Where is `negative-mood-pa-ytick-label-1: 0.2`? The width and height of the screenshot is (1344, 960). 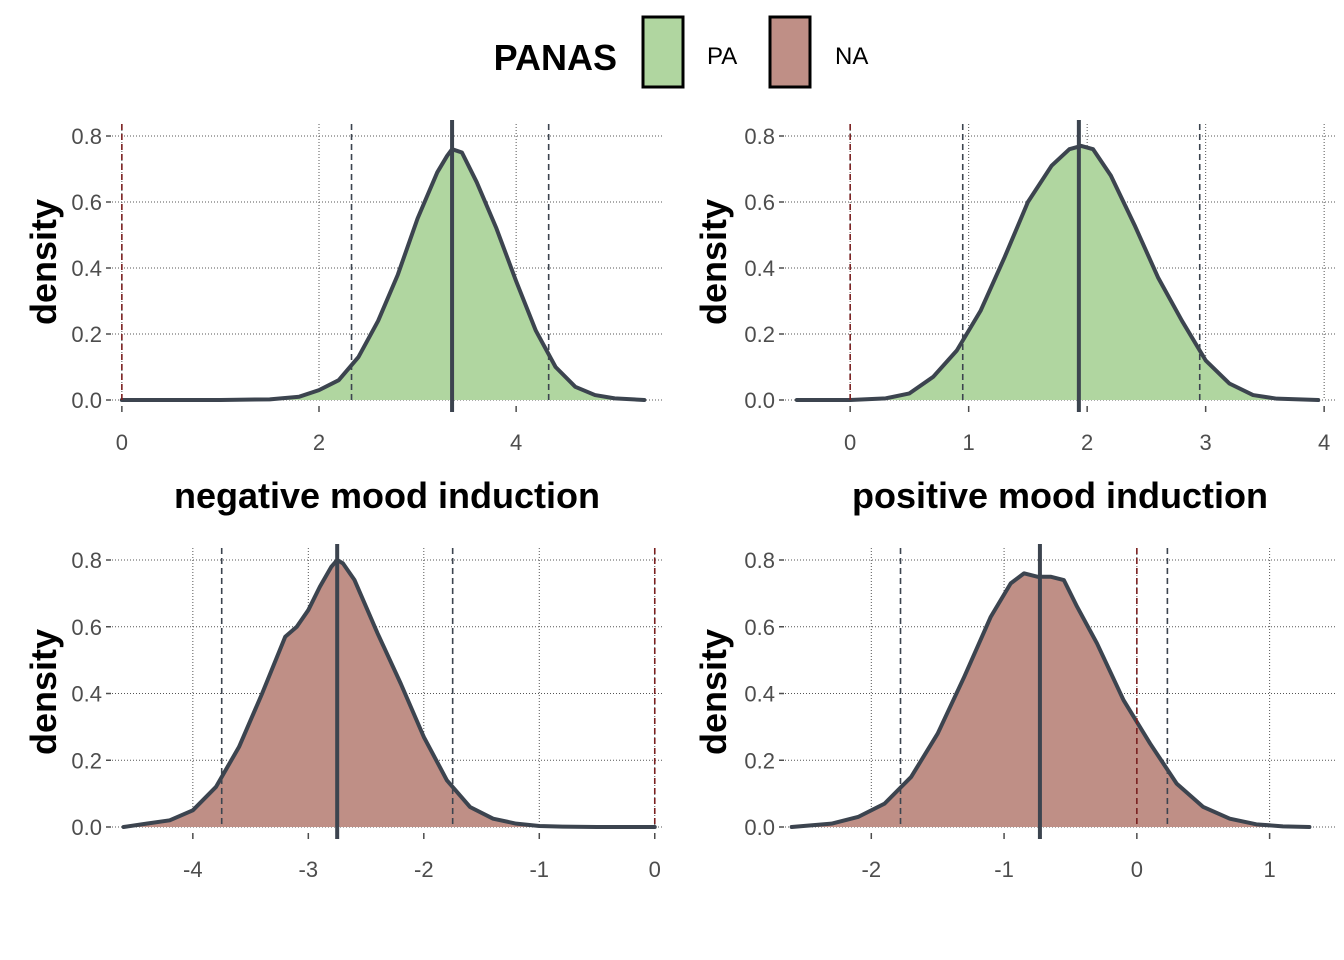 negative-mood-pa-ytick-label-1: 0.2 is located at coordinates (86, 334).